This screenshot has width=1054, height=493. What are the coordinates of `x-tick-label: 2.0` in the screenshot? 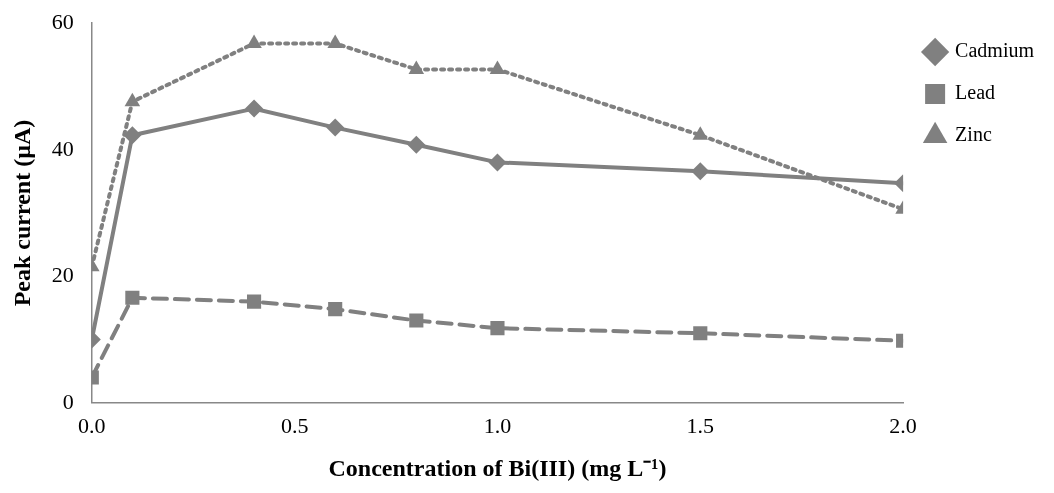 It's located at (903, 425).